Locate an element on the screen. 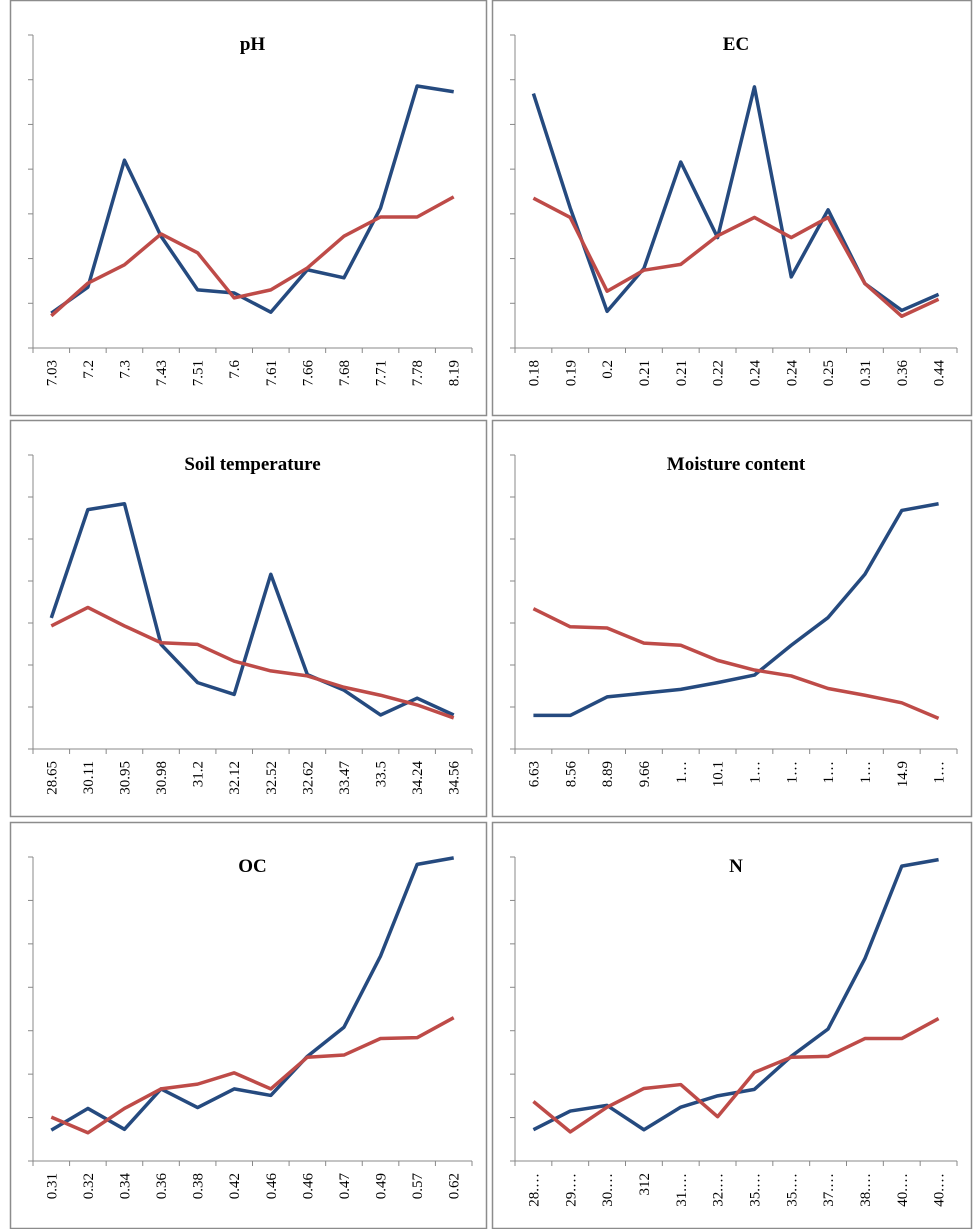 This screenshot has width=973, height=1229. x-tick-label: 0.62 is located at coordinates (455, 1186).